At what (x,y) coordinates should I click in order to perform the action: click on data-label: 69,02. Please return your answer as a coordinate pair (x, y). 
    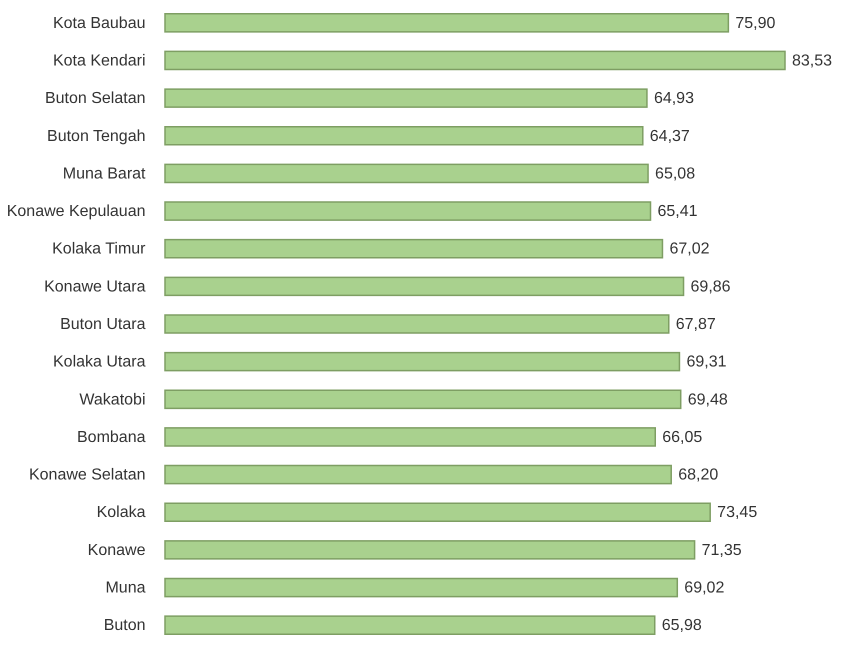
    Looking at the image, I should click on (704, 588).